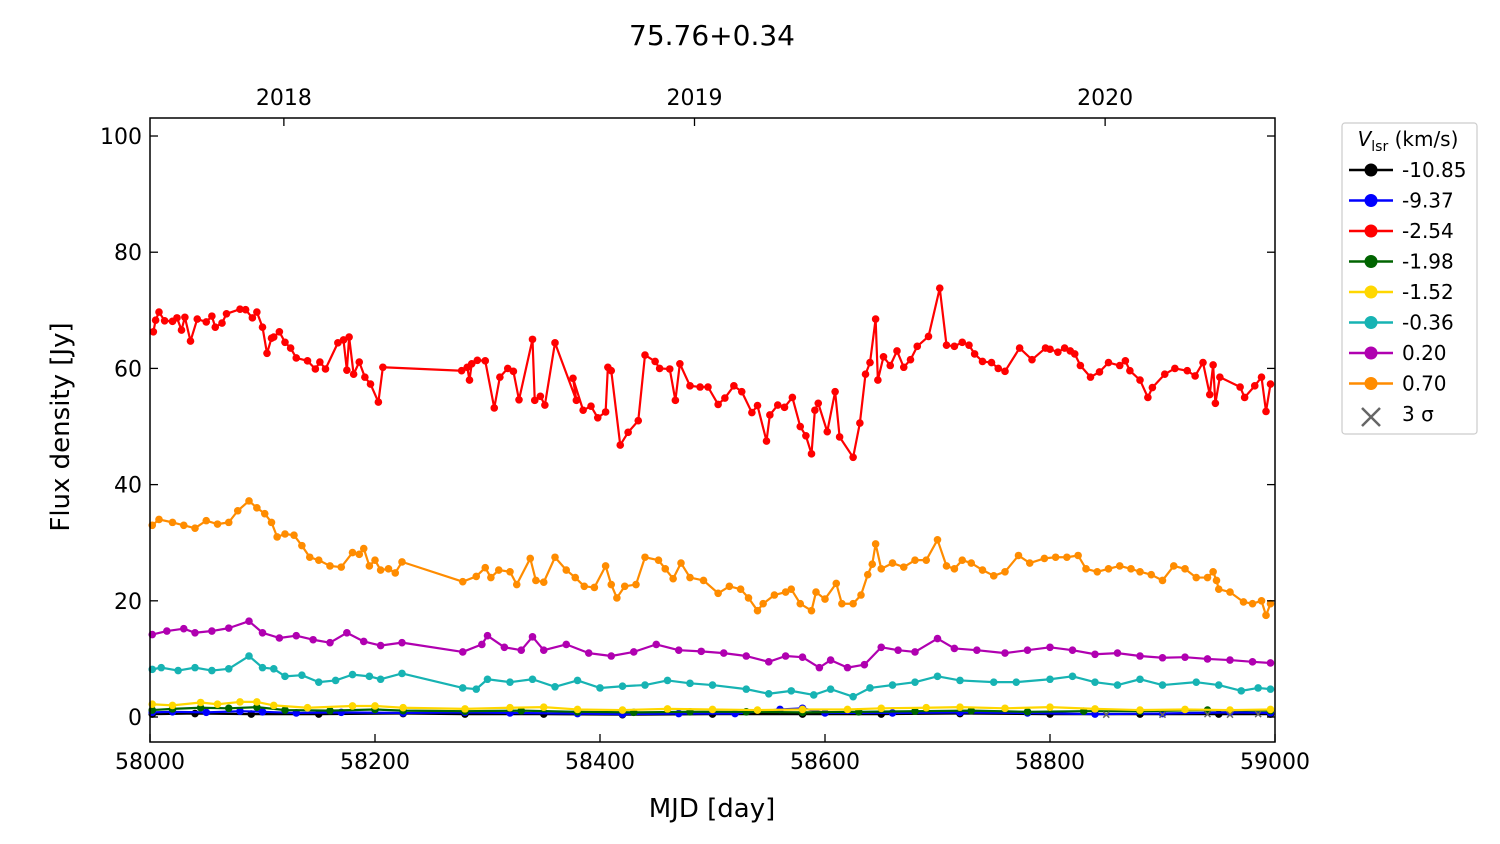 The height and width of the screenshot is (844, 1500). I want to click on legend-title: Vlsr (km/s), so click(1408, 141).